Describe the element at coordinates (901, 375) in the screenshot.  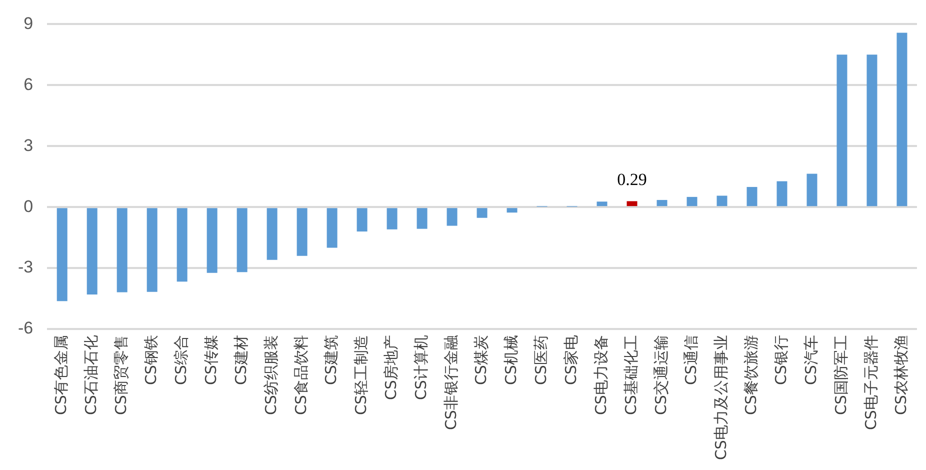
I see `x-tick-label: CS农林牧渔` at that location.